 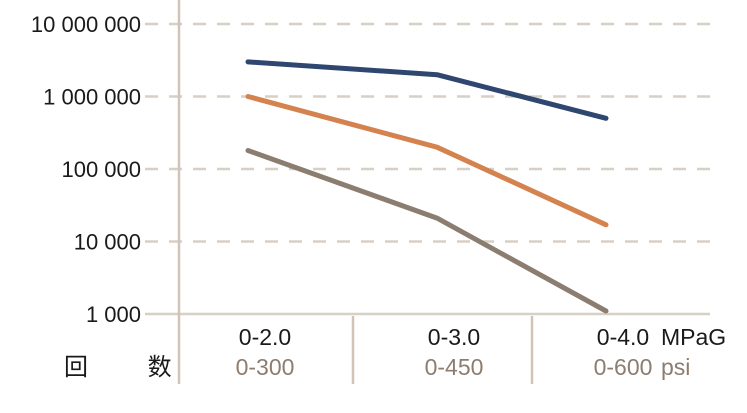 I want to click on y-tick-label: 1 000 000, so click(x=92, y=97).